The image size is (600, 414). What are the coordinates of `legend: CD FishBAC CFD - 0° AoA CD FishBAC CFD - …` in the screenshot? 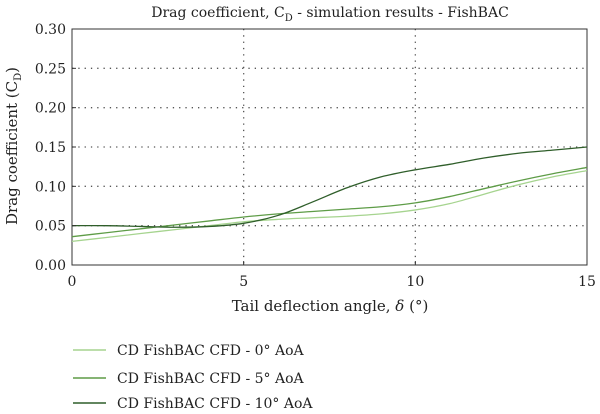 It's located at (193, 377).